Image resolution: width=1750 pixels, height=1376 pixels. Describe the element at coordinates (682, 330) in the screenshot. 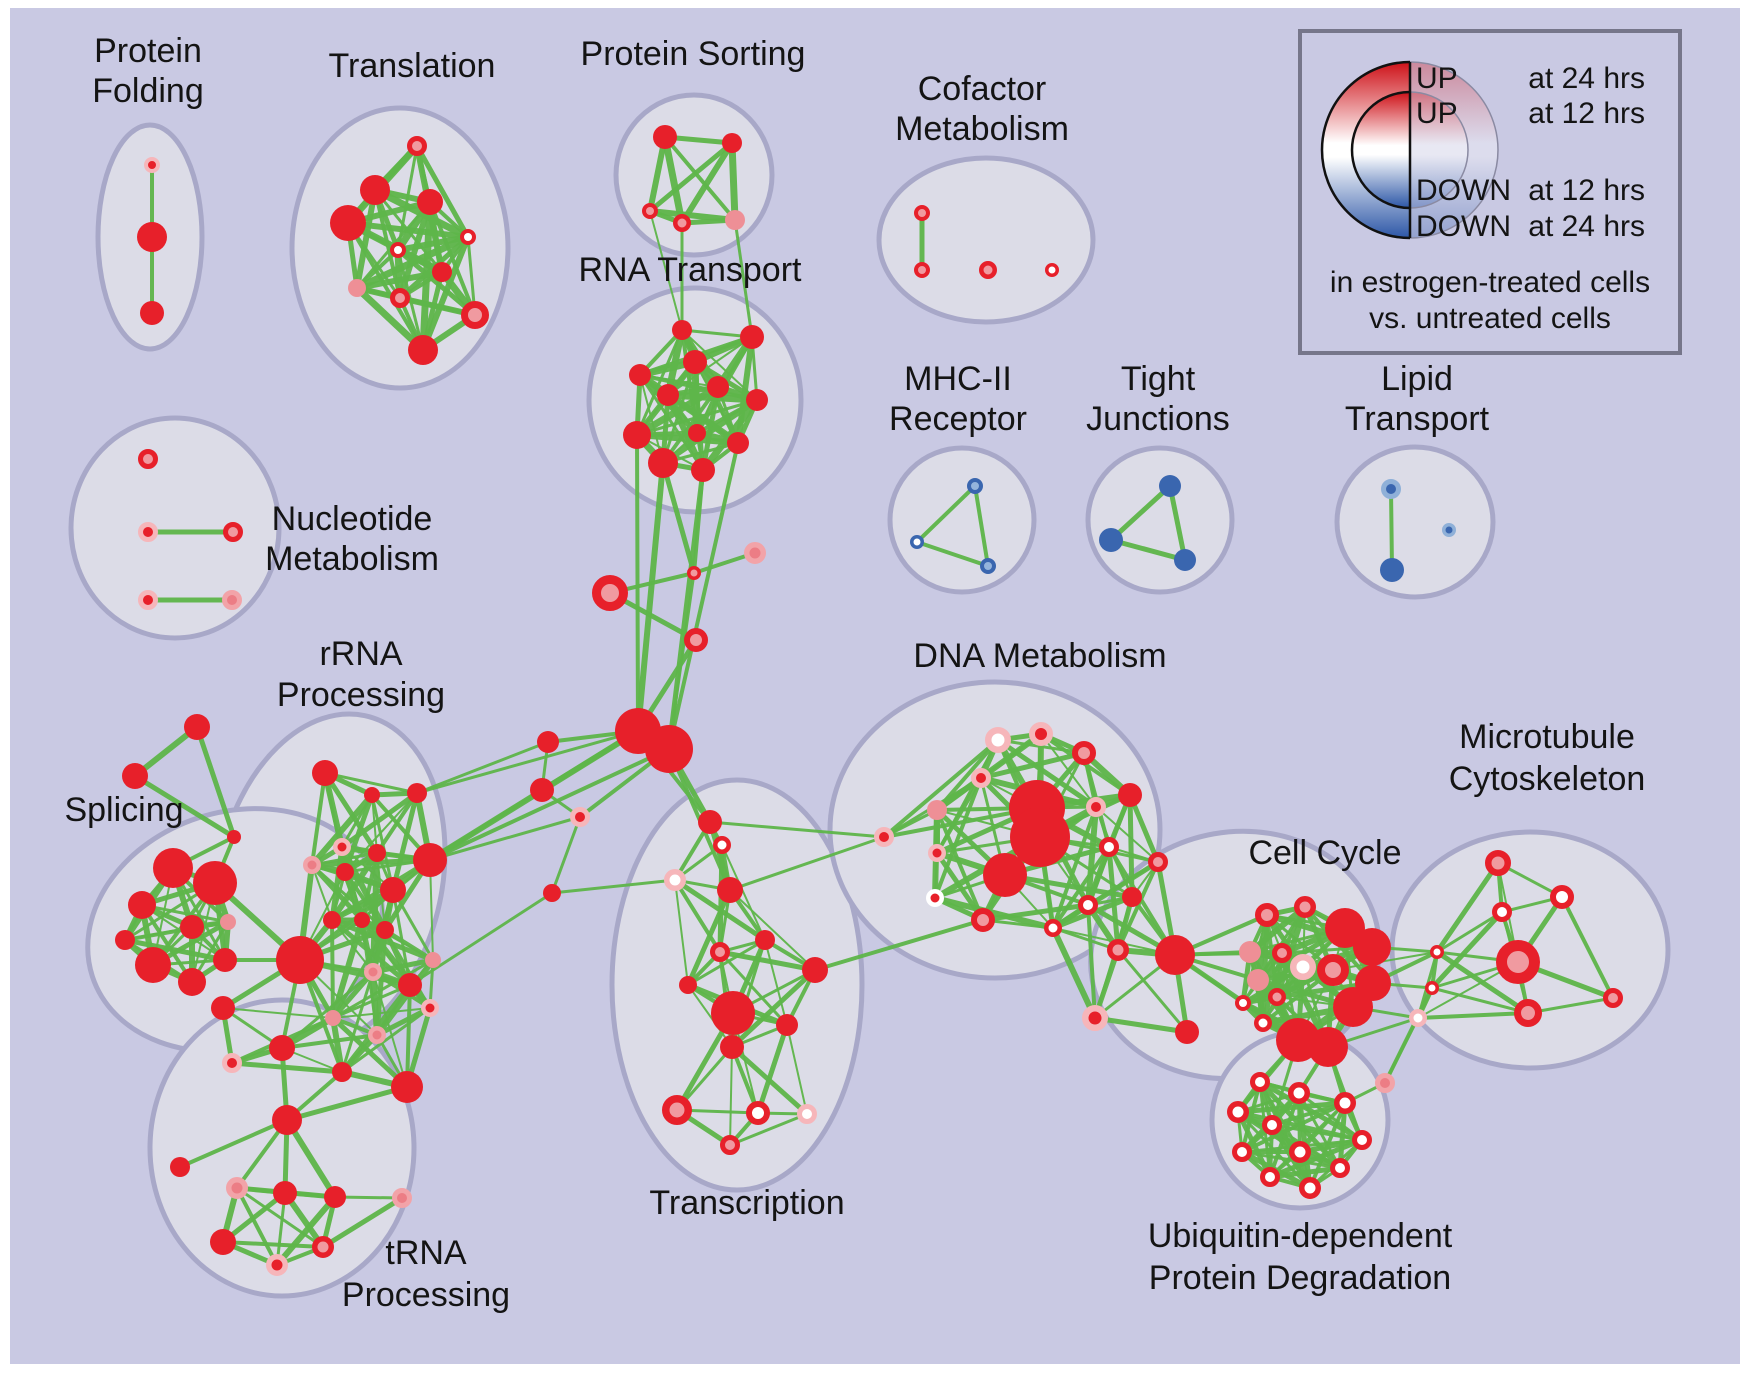

I see `node-rt1` at that location.